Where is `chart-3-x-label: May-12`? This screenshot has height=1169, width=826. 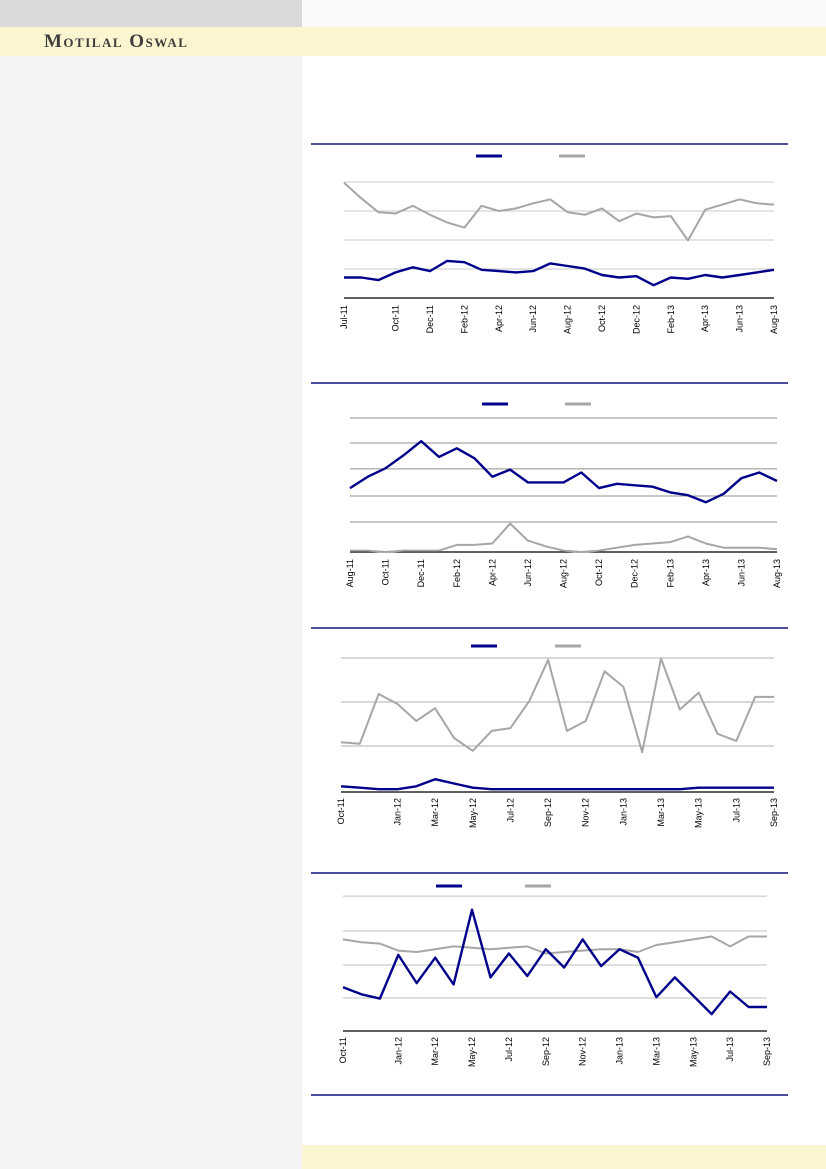 chart-3-x-label: May-12 is located at coordinates (473, 813).